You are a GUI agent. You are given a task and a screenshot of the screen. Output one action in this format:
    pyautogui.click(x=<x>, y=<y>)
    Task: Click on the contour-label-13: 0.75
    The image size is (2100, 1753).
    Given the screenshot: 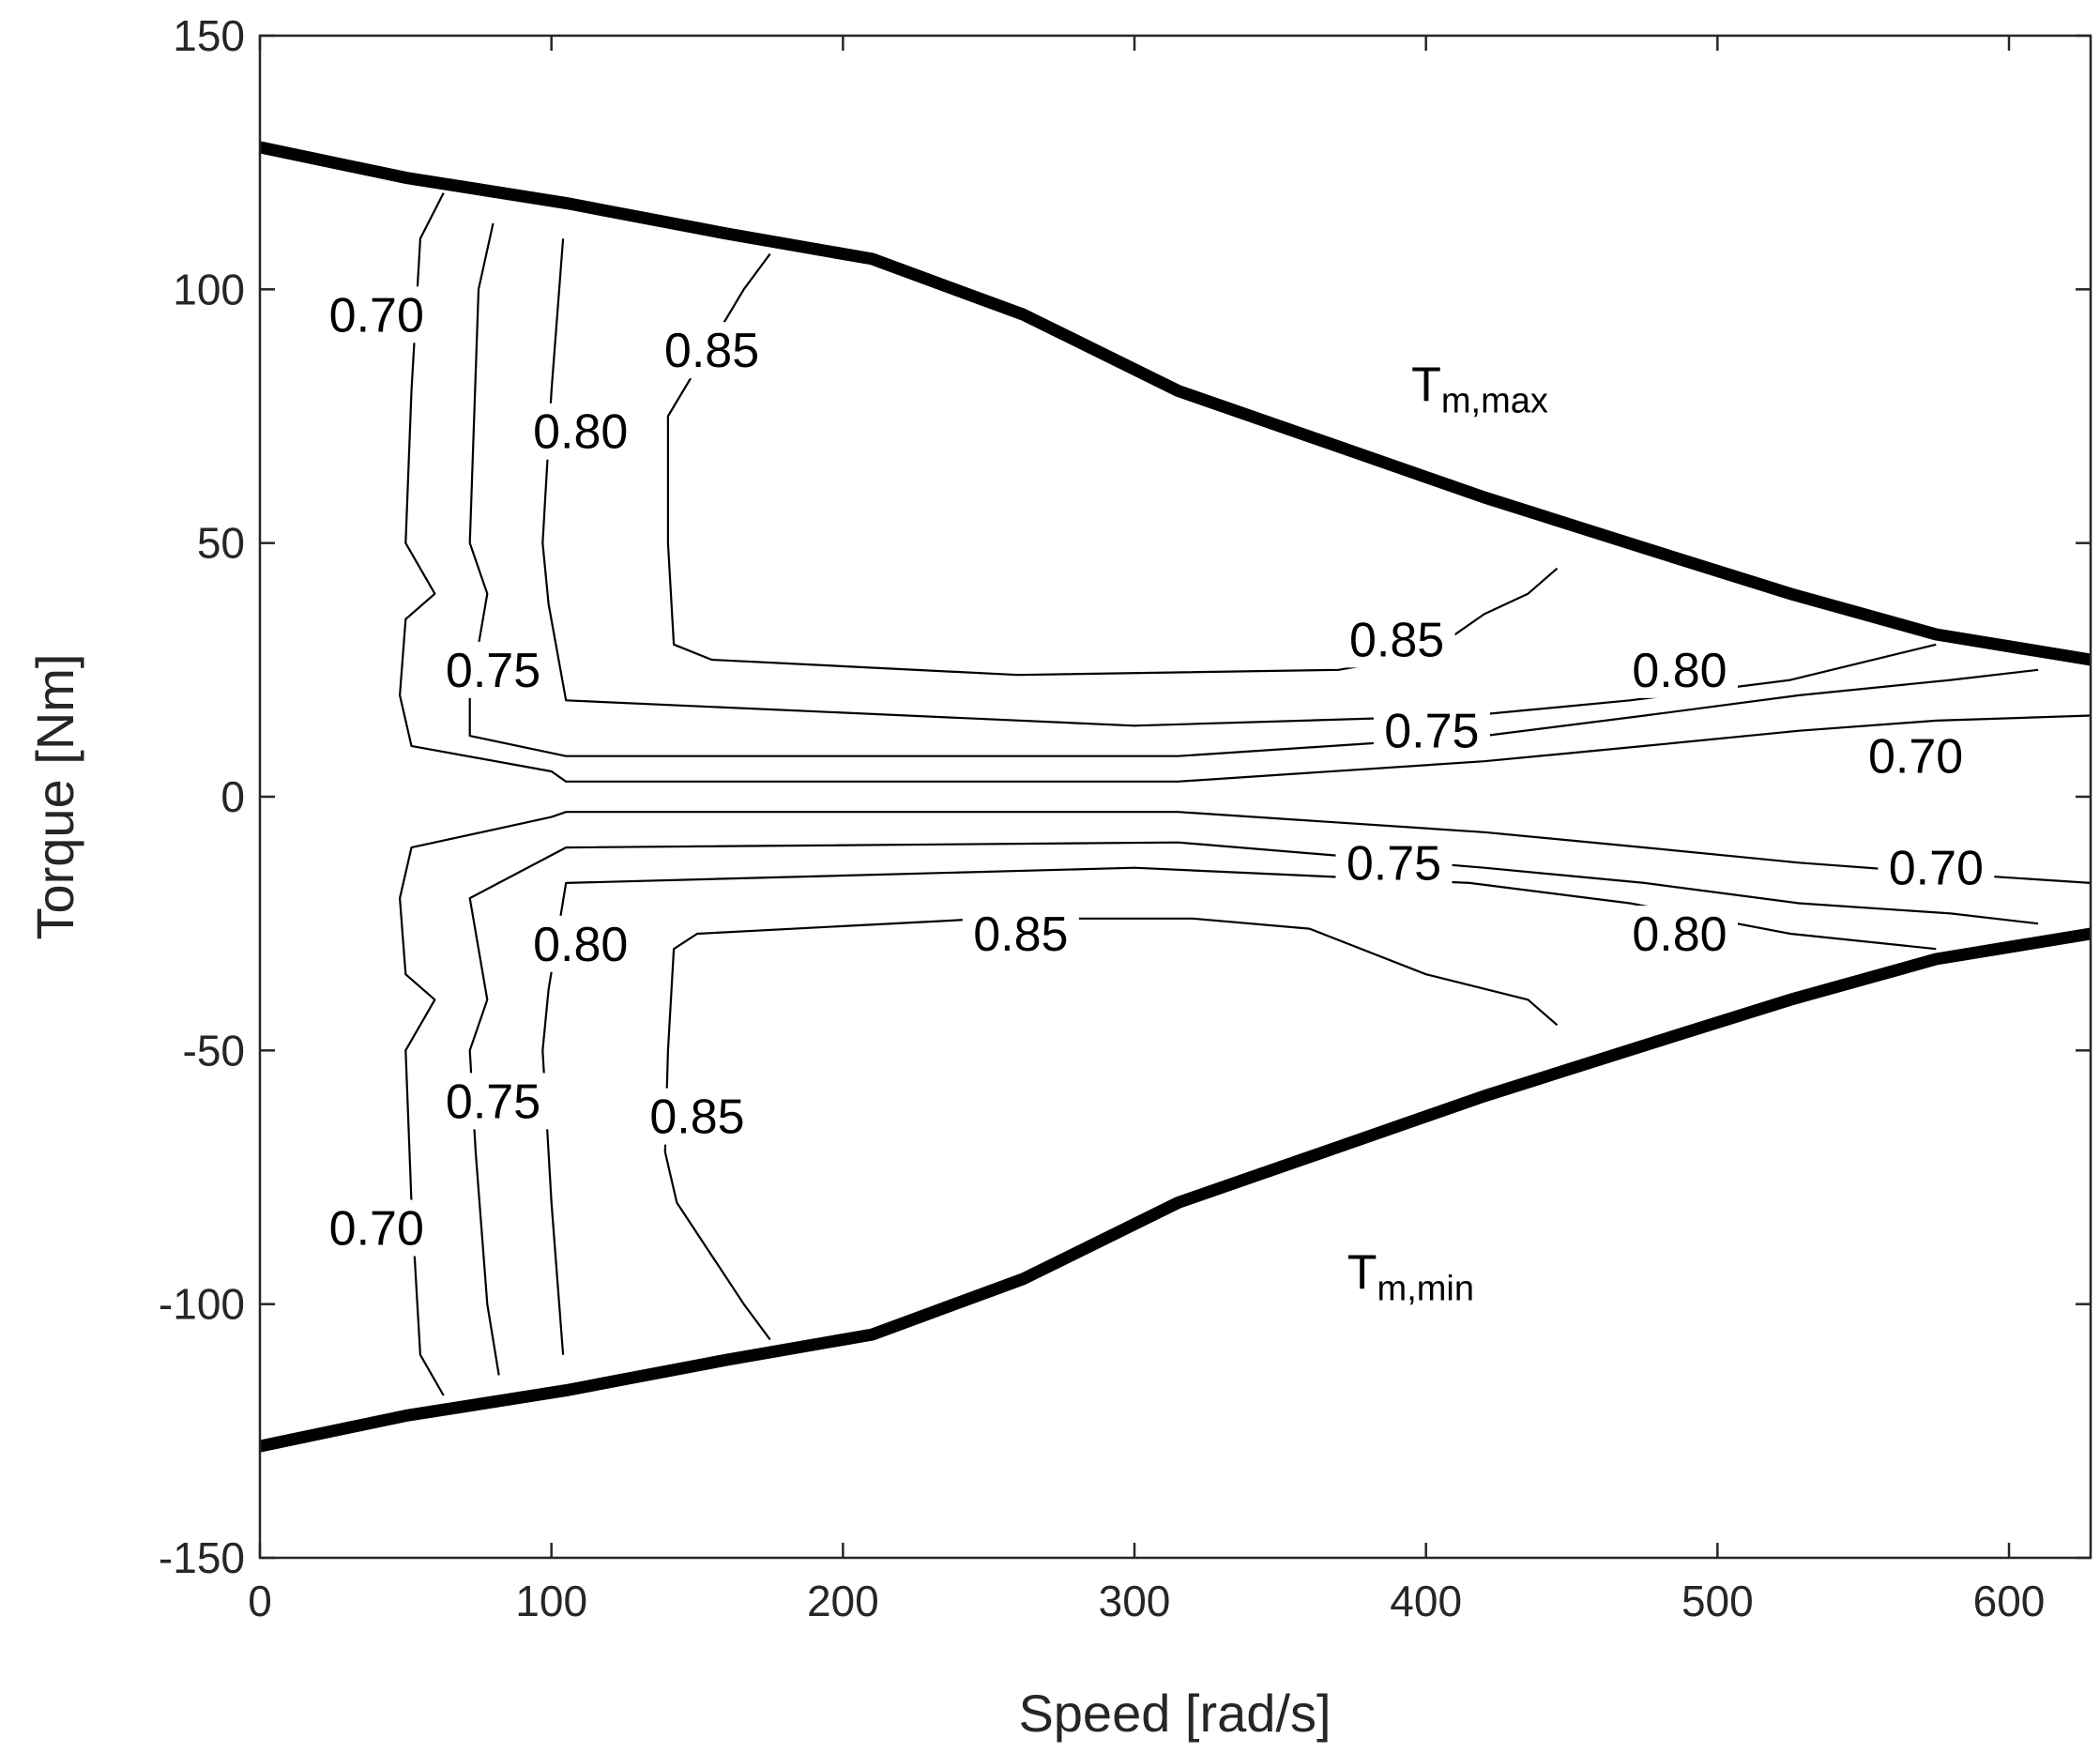 What is the action you would take?
    pyautogui.click(x=493, y=1102)
    